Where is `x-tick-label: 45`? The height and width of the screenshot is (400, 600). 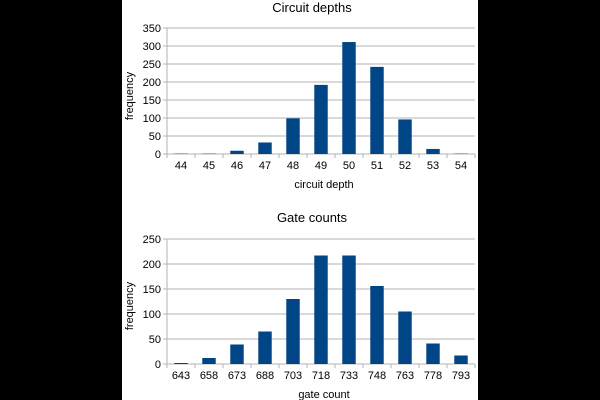
x-tick-label: 45 is located at coordinates (209, 166).